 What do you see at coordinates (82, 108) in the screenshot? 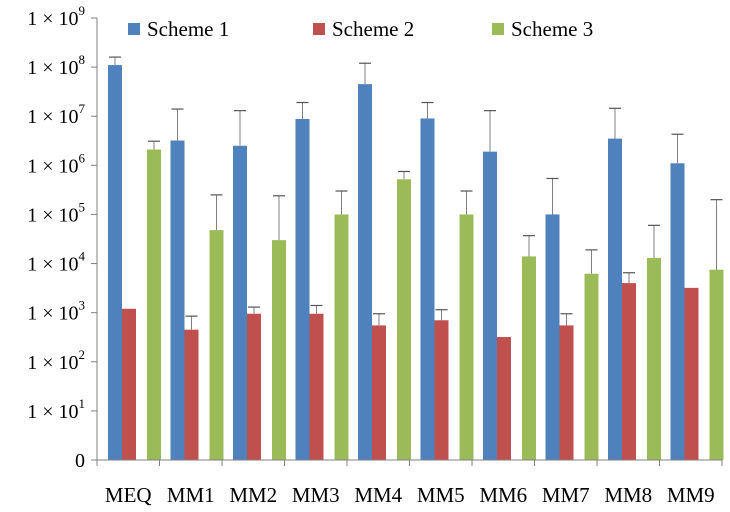
I see `y-tick-exponent: 7` at bounding box center [82, 108].